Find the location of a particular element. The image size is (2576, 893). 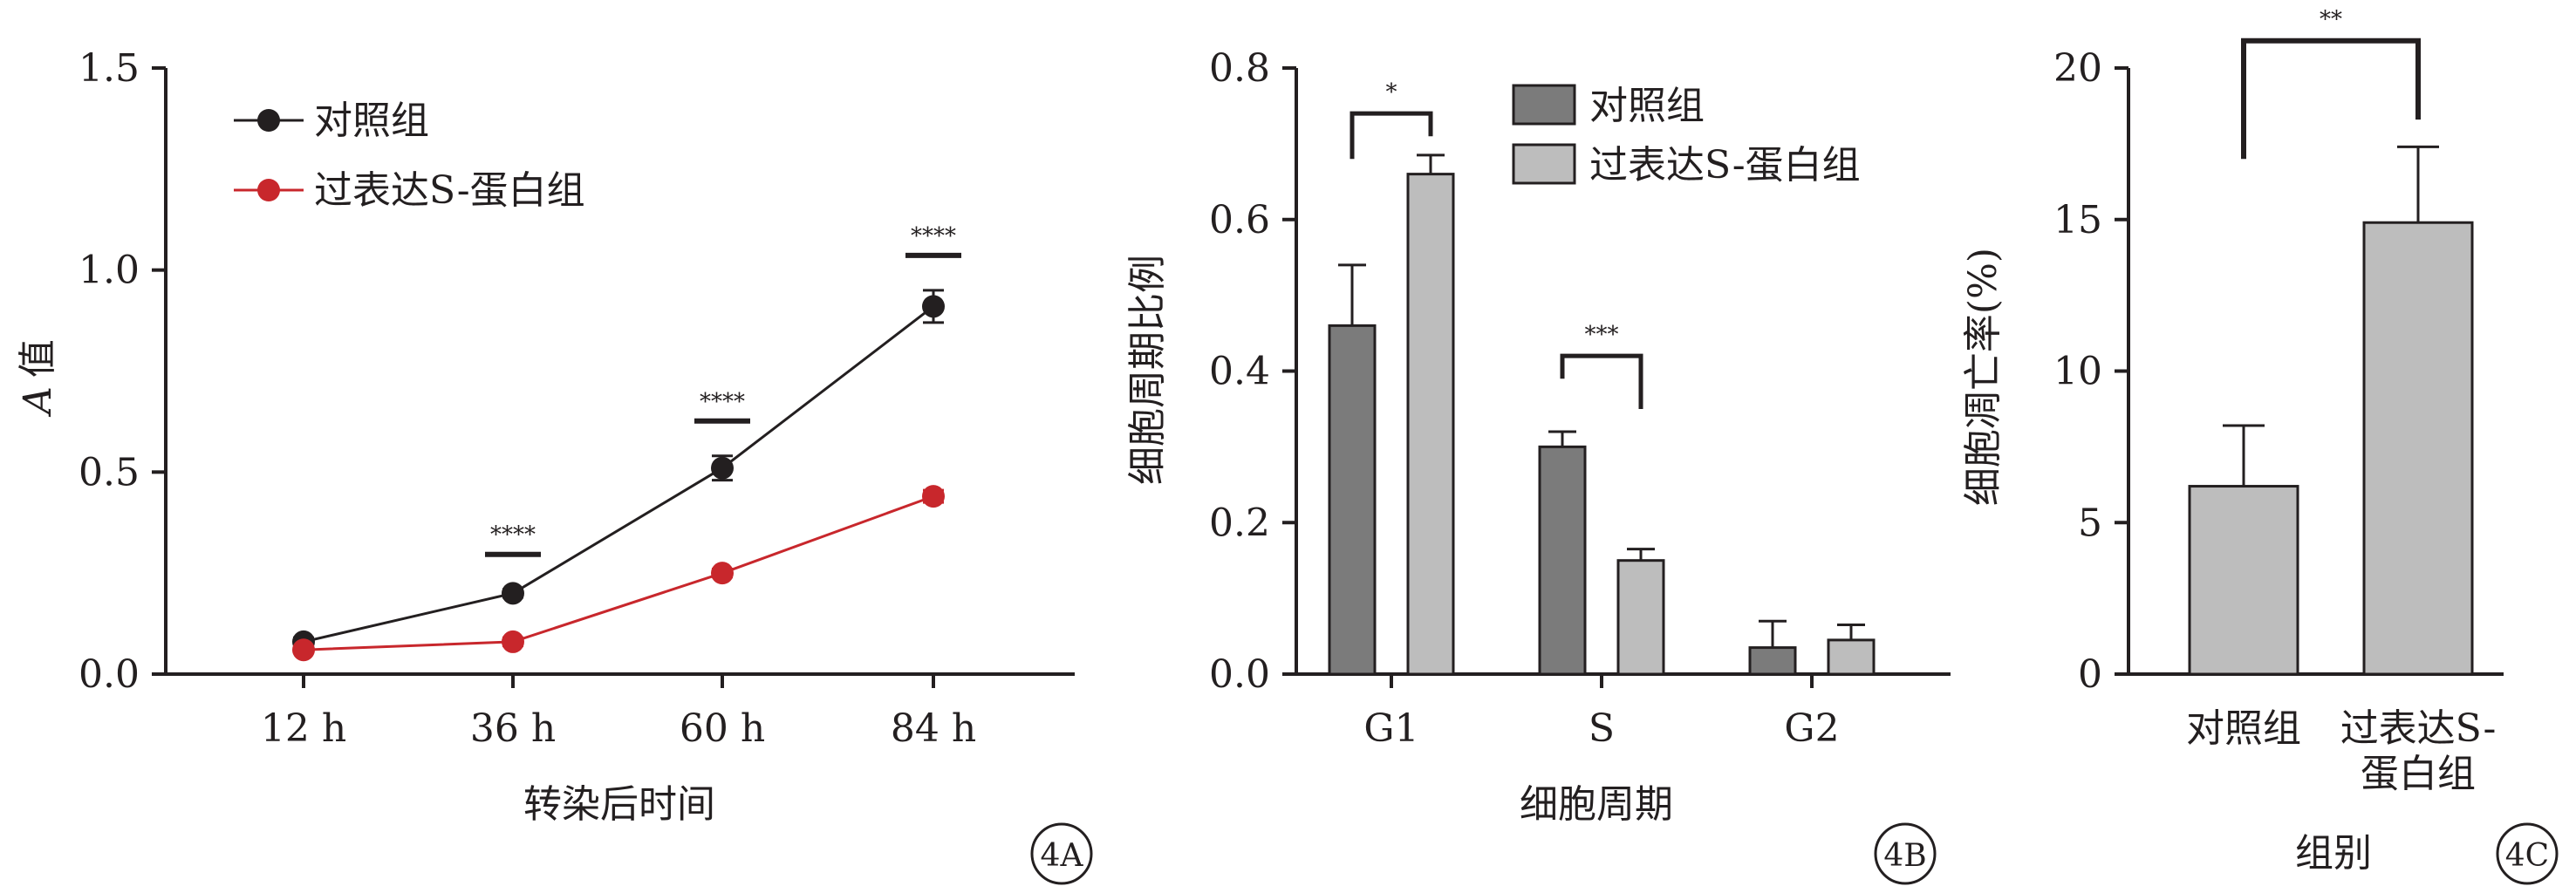

panel-4c-y-tick-label: 20 is located at coordinates (2077, 68).